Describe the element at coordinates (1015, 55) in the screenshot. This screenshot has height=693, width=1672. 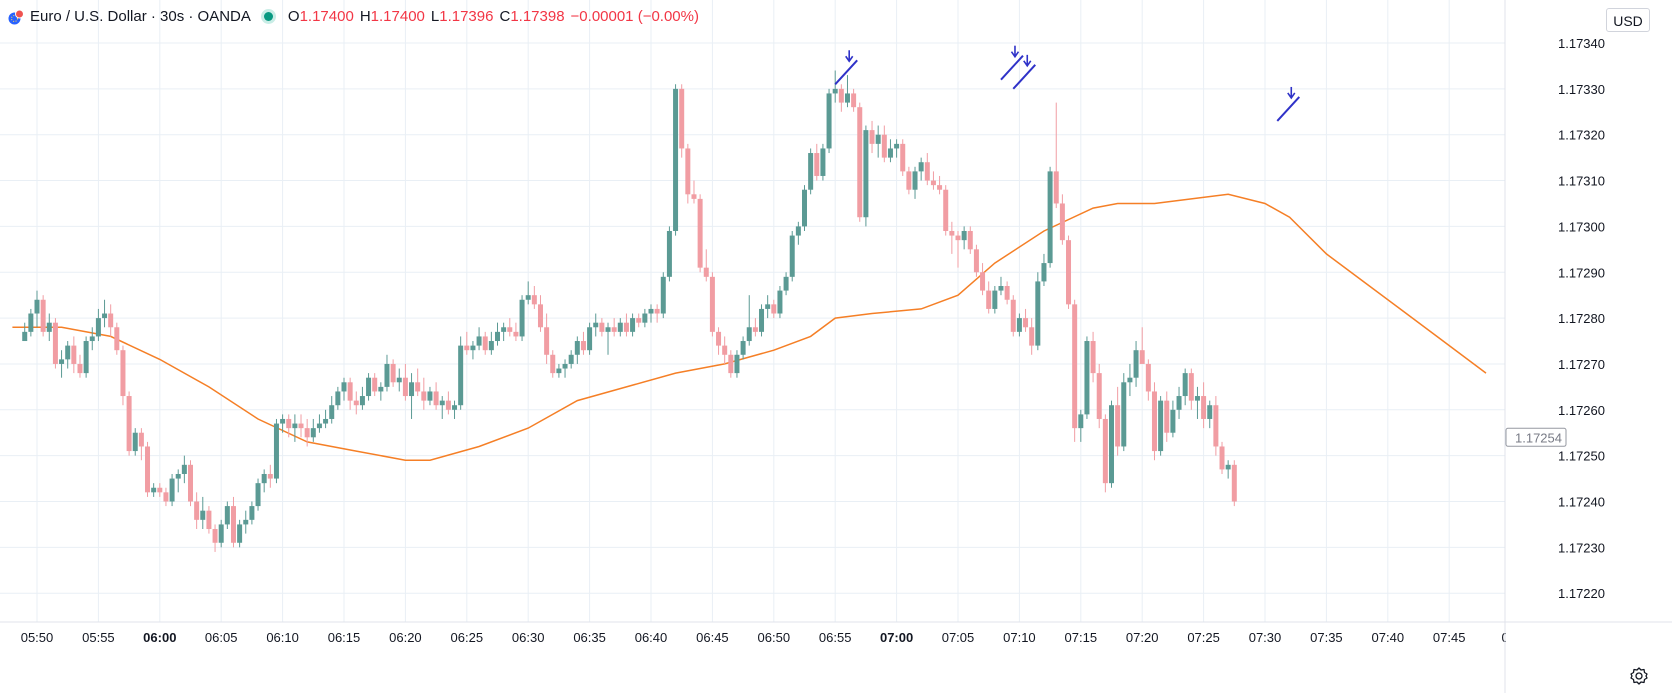
I see `arrow-down-head` at that location.